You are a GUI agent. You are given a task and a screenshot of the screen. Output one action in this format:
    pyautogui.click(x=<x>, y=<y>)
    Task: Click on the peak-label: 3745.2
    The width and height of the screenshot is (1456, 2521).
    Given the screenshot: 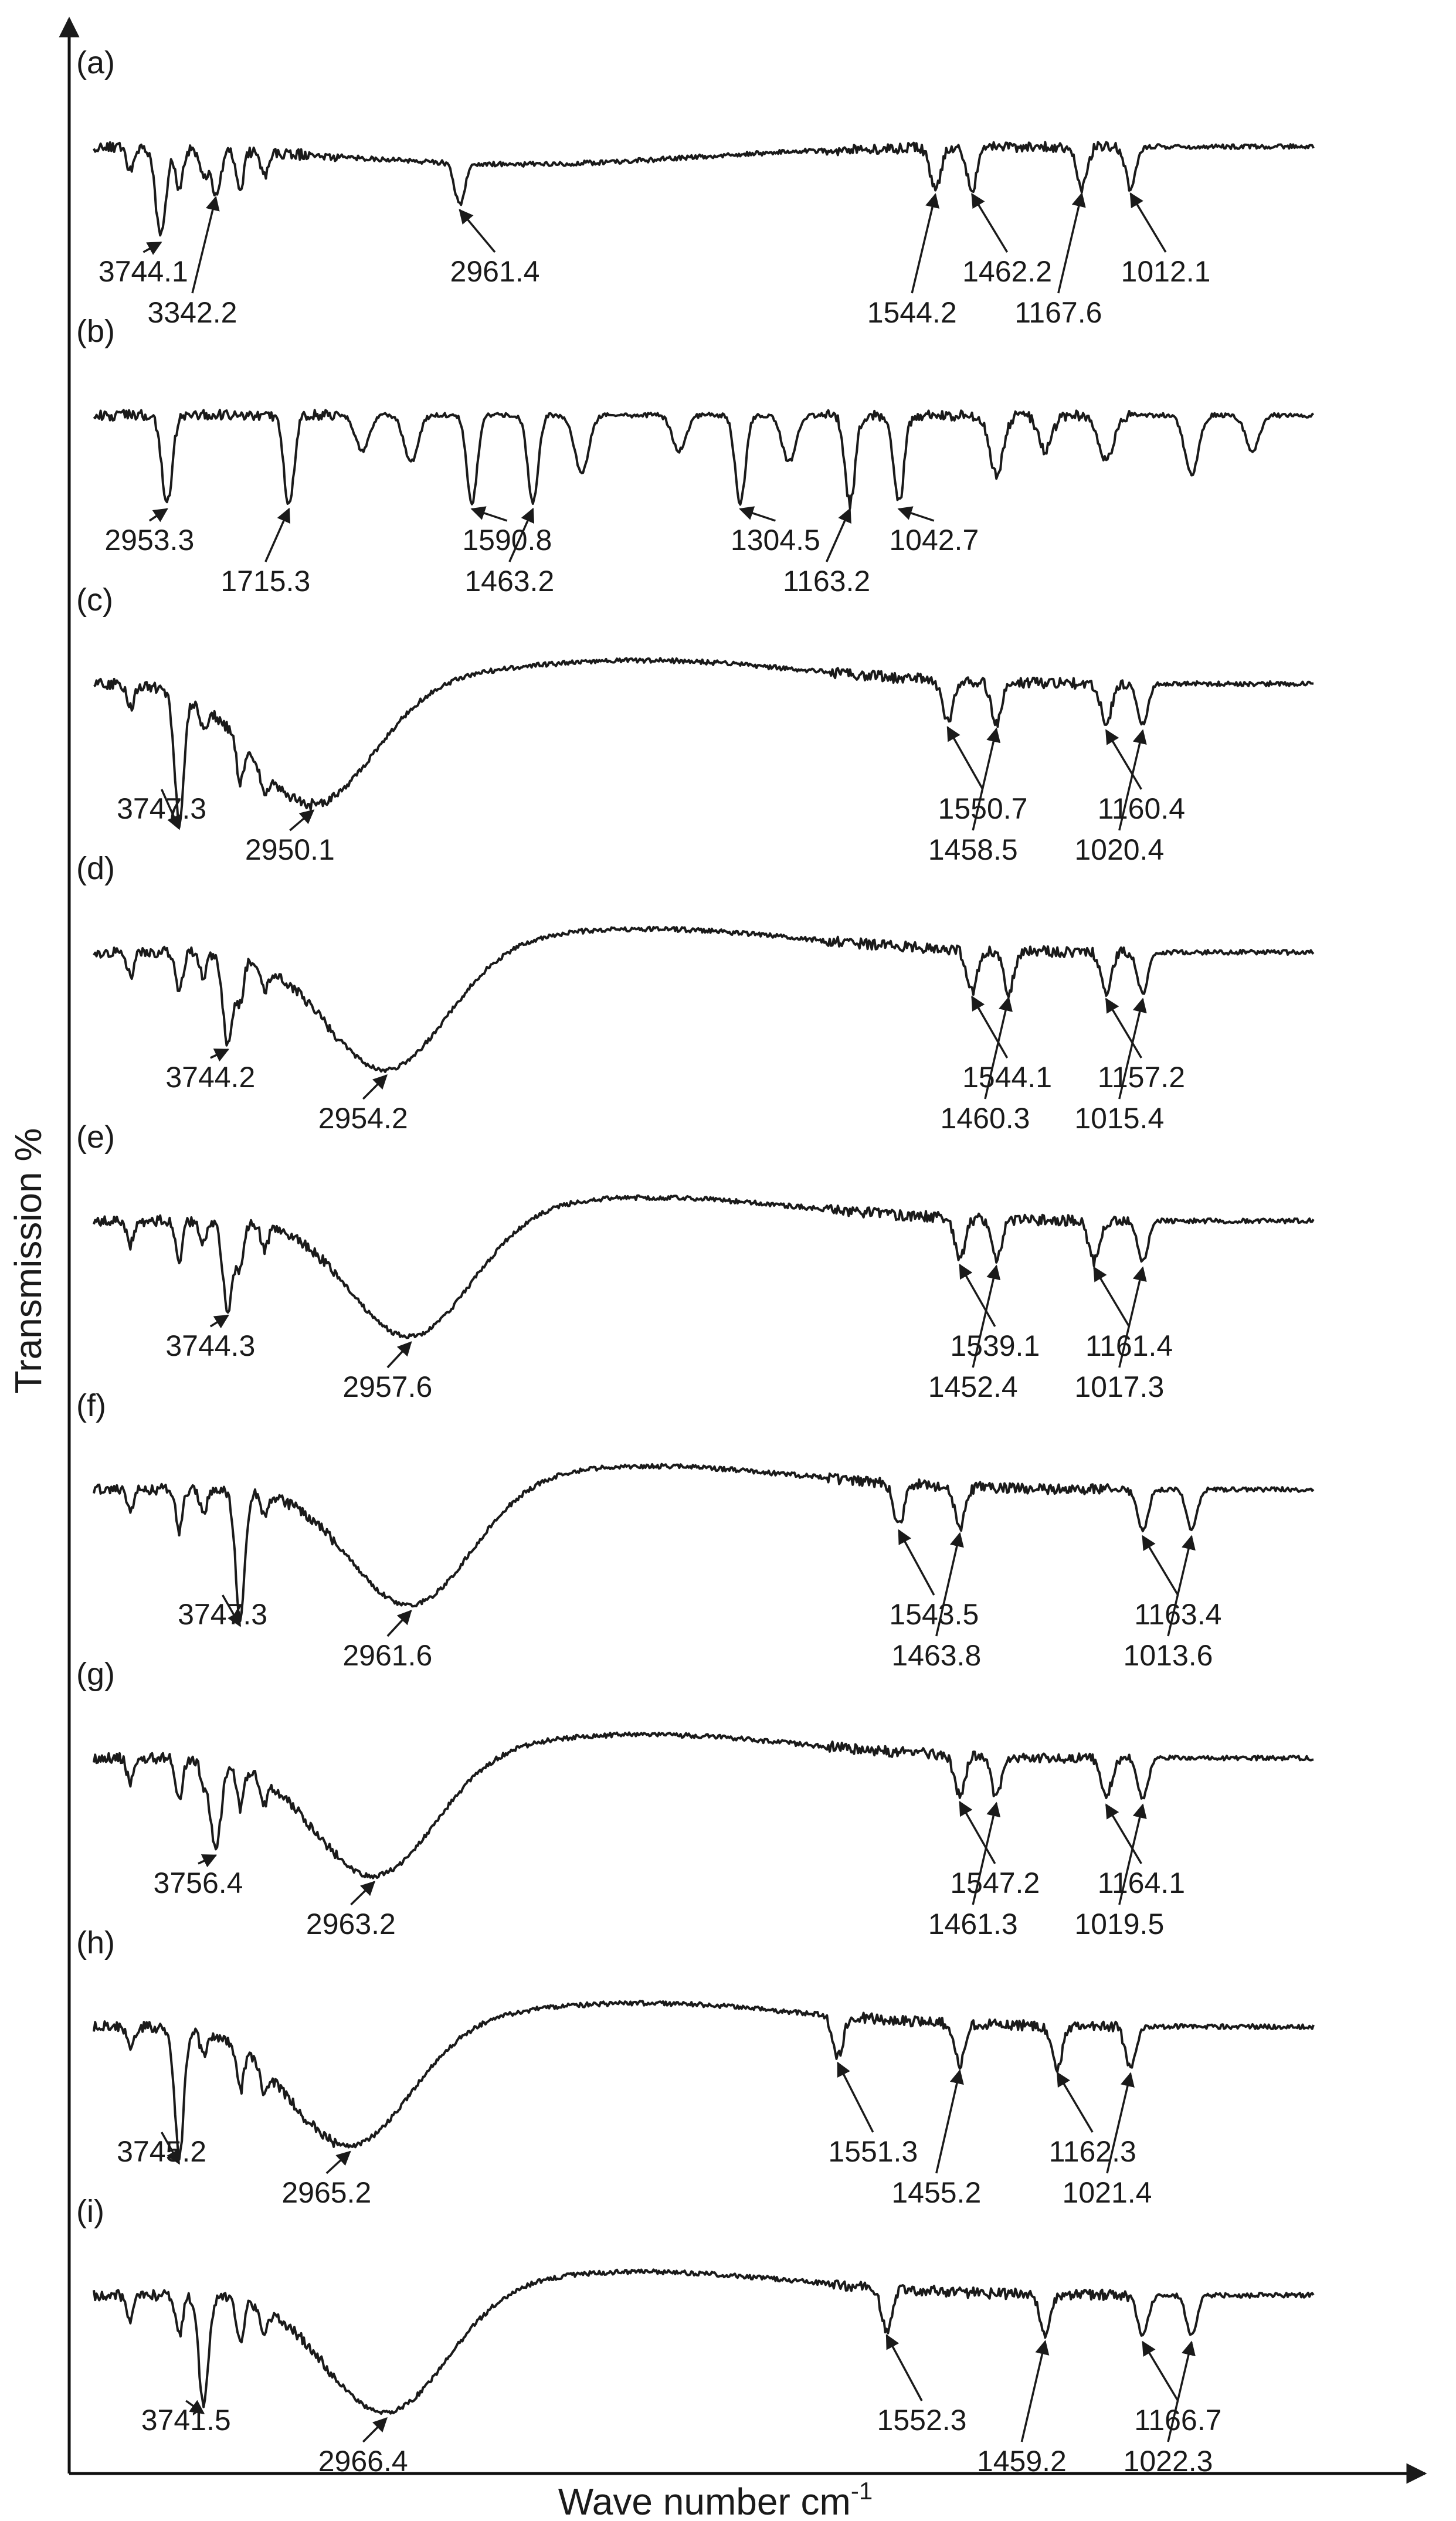 What is the action you would take?
    pyautogui.click(x=161, y=2152)
    